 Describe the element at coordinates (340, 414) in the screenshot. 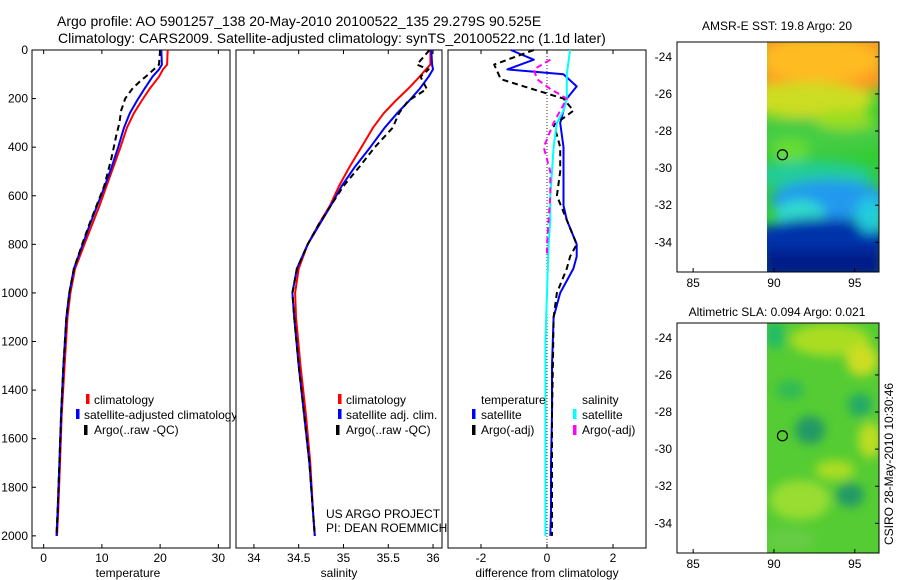

I see `legend-swatch-satellite-adj` at that location.